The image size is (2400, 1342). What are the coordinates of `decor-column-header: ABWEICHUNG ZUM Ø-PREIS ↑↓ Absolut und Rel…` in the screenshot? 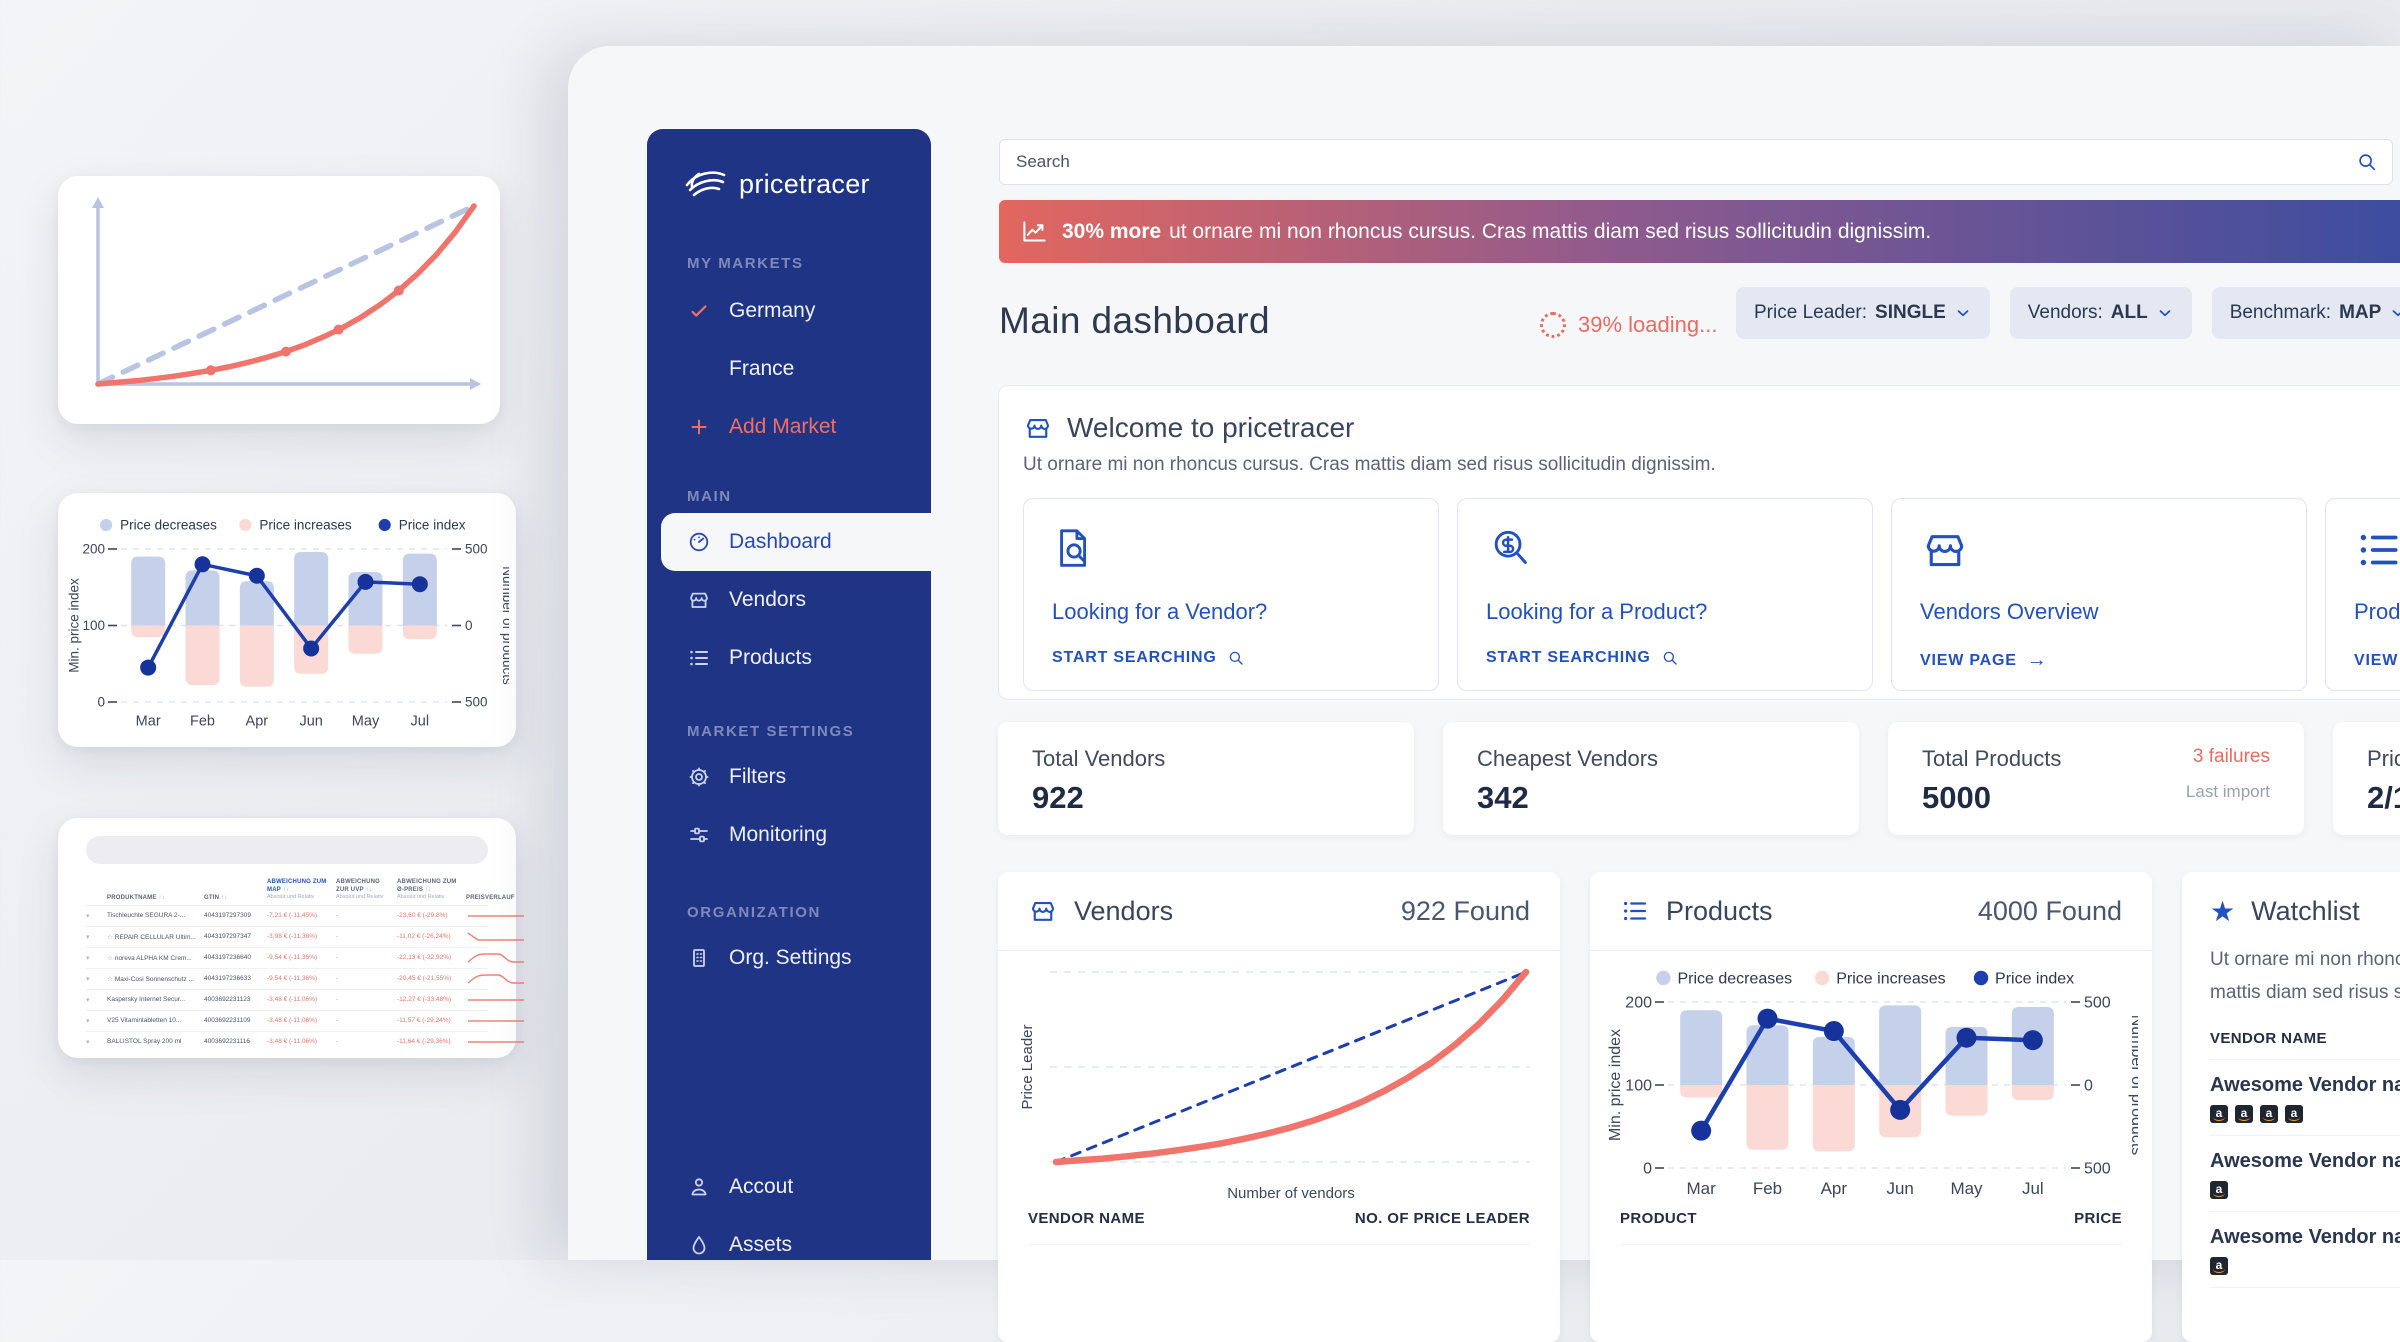 It's located at (427, 890).